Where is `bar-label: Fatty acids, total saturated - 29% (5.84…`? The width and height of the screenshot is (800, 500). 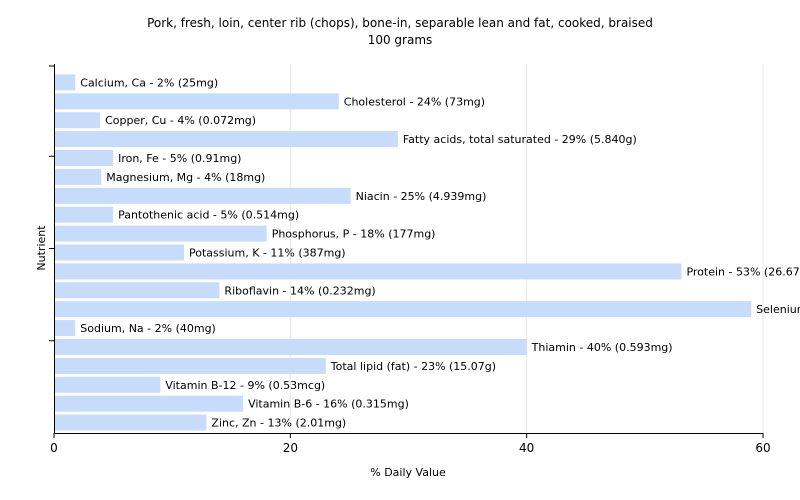
bar-label: Fatty acids, total saturated - 29% (5.84… is located at coordinates (520, 139).